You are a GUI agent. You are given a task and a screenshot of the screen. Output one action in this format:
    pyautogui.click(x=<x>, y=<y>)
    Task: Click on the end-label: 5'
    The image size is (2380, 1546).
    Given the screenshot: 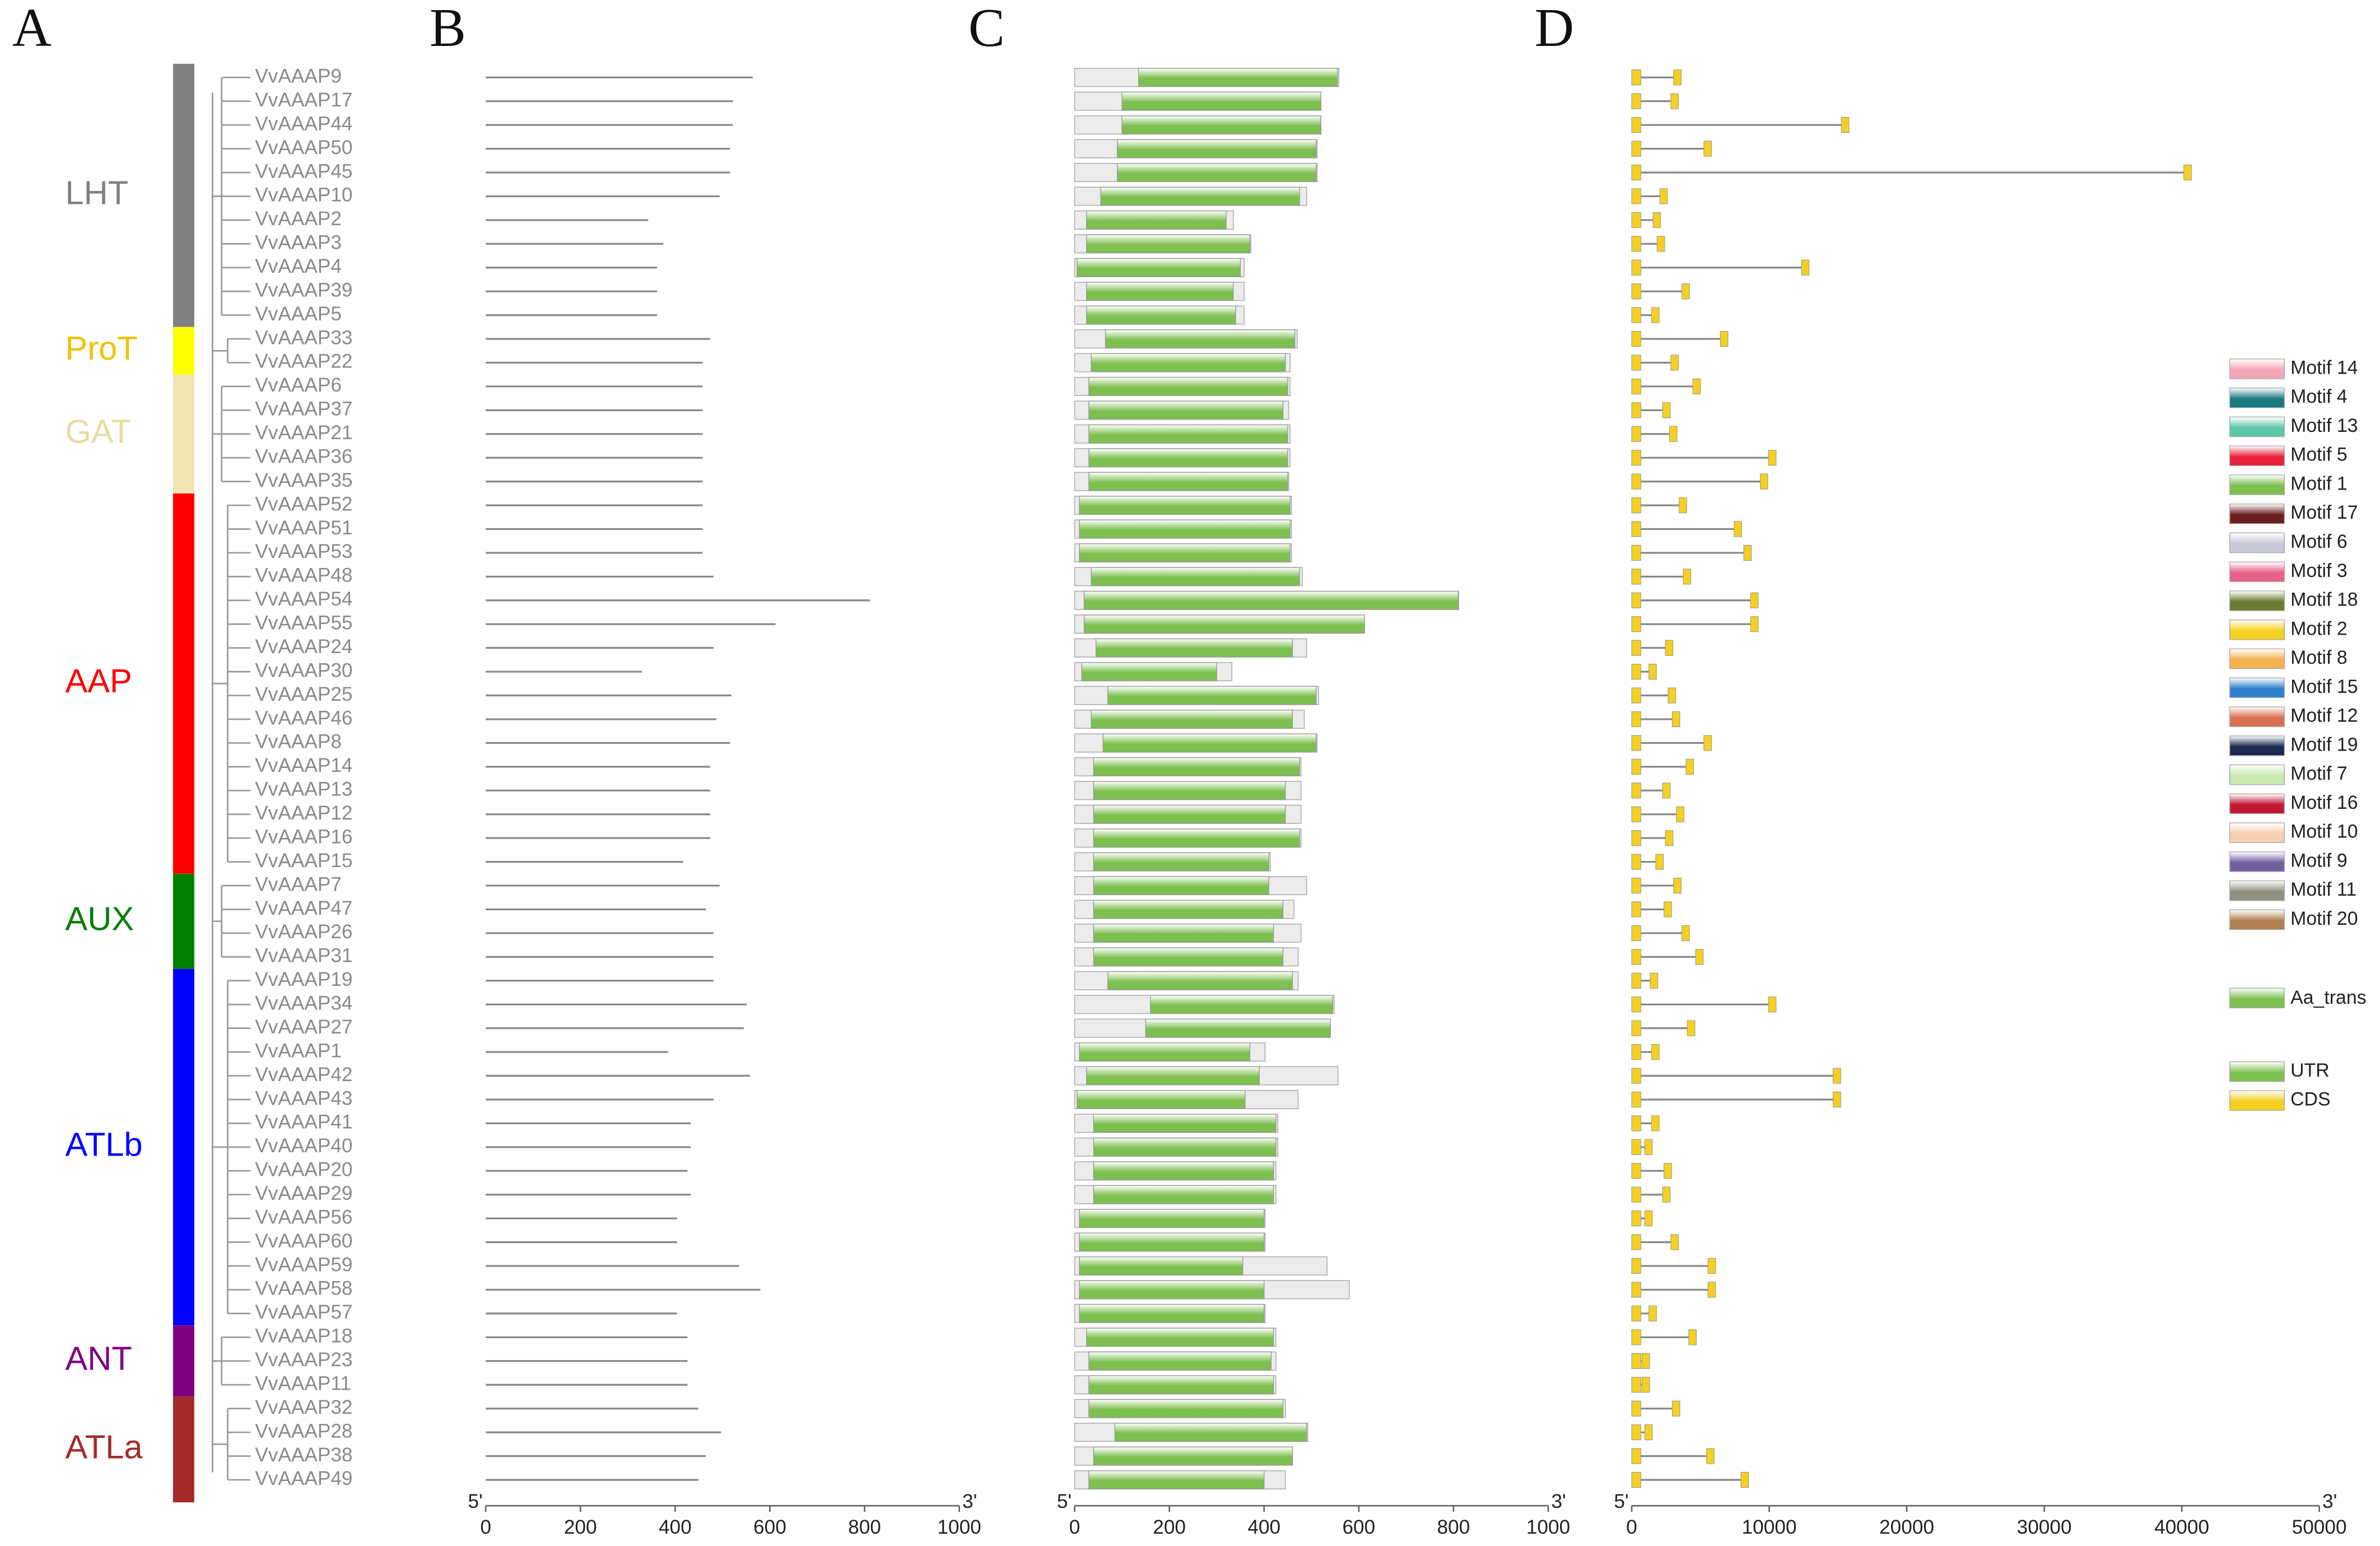 What is the action you would take?
    pyautogui.click(x=1621, y=1502)
    